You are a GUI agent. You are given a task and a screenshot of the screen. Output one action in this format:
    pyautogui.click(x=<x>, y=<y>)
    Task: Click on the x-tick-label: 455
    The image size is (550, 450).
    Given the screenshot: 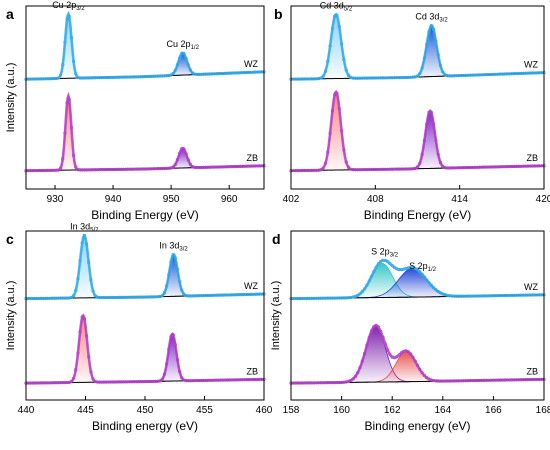 What is the action you would take?
    pyautogui.click(x=204, y=410)
    